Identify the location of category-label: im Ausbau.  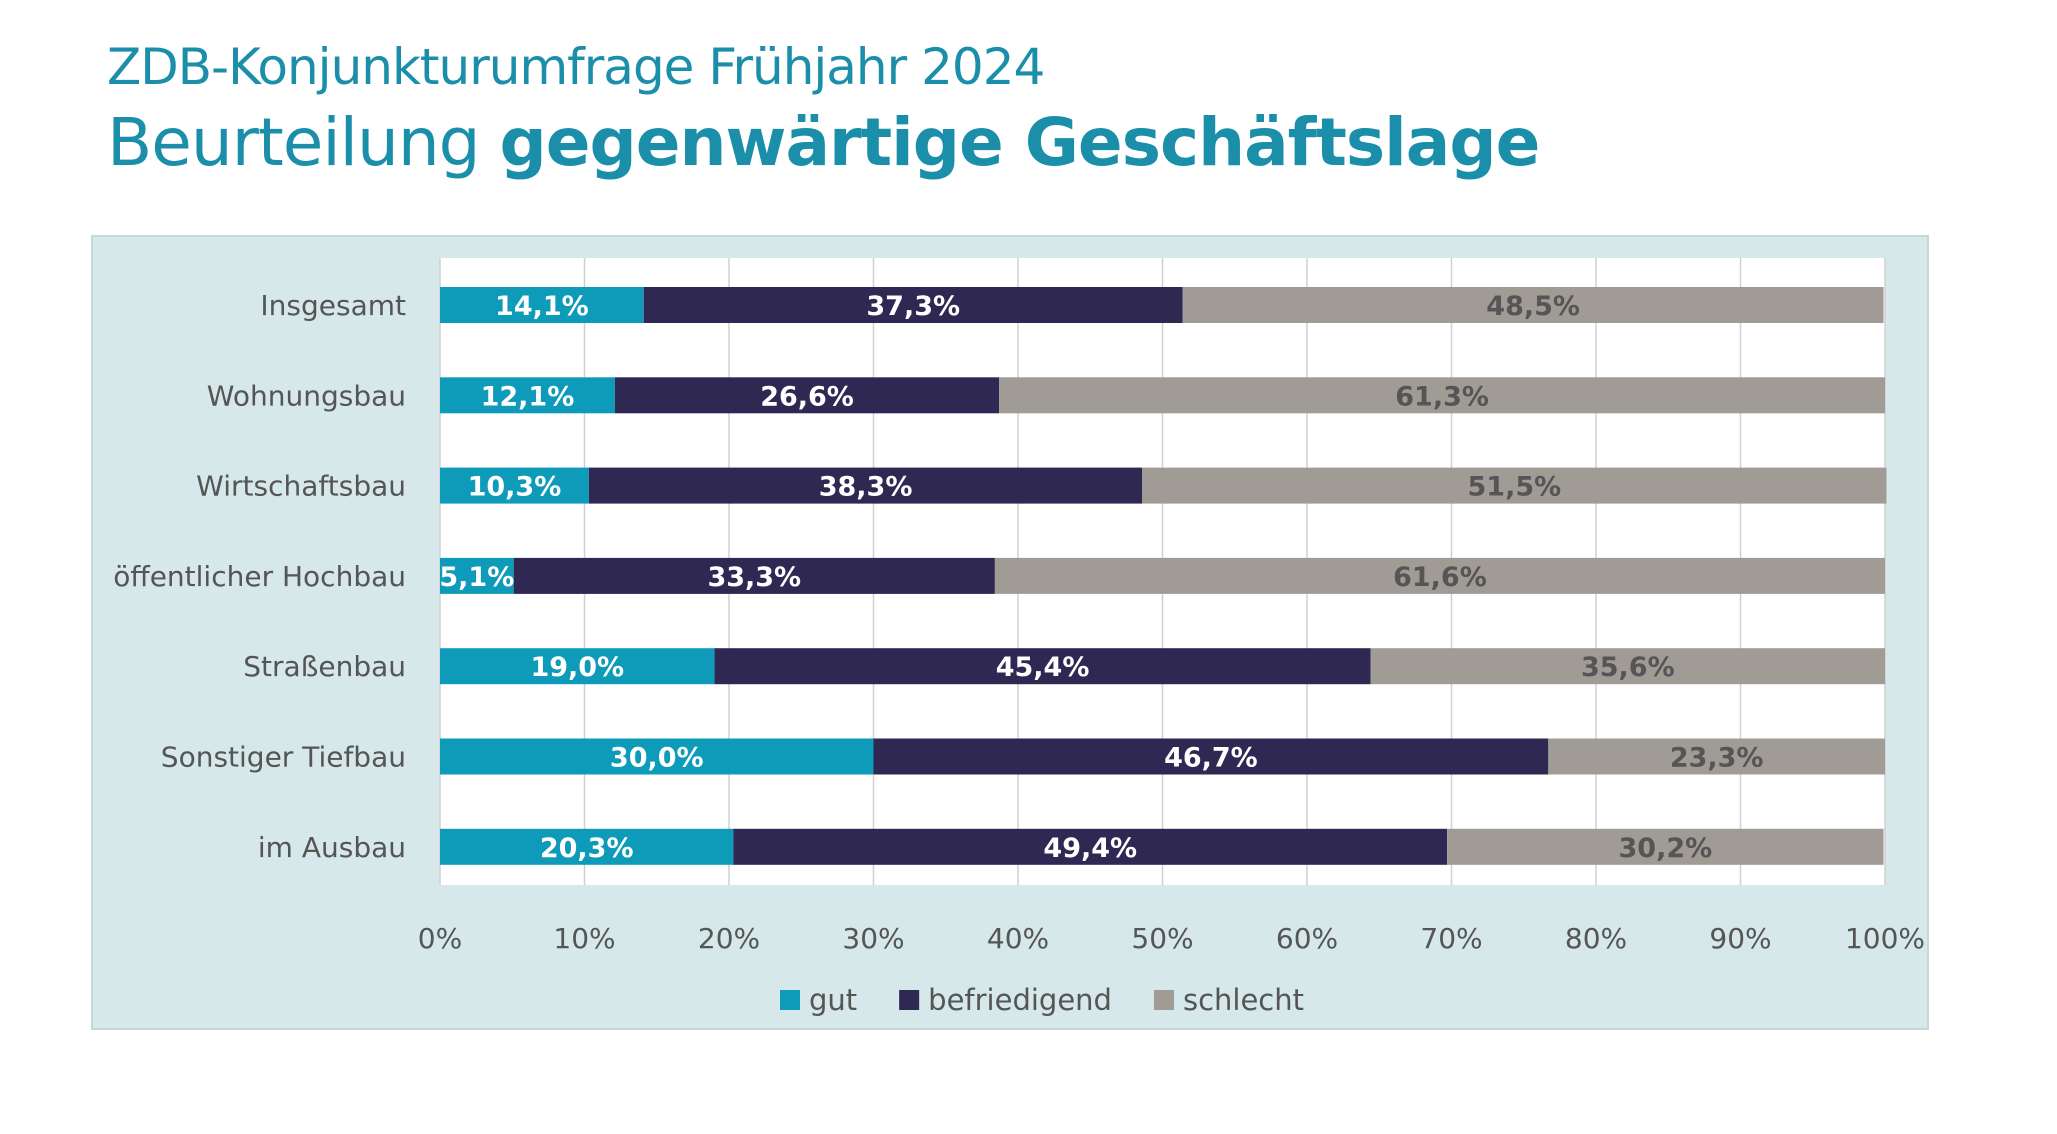
(332, 847).